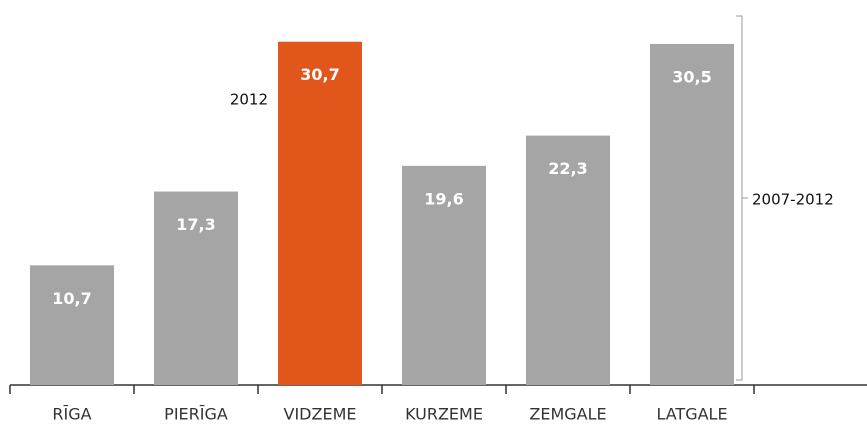 The image size is (867, 428). What do you see at coordinates (320, 414) in the screenshot?
I see `x-tick-label: VIDZEME` at bounding box center [320, 414].